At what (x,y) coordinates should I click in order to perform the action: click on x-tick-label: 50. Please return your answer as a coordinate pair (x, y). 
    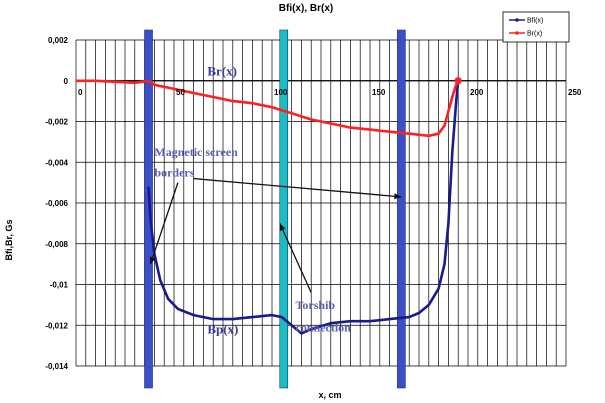
    Looking at the image, I should click on (180, 92).